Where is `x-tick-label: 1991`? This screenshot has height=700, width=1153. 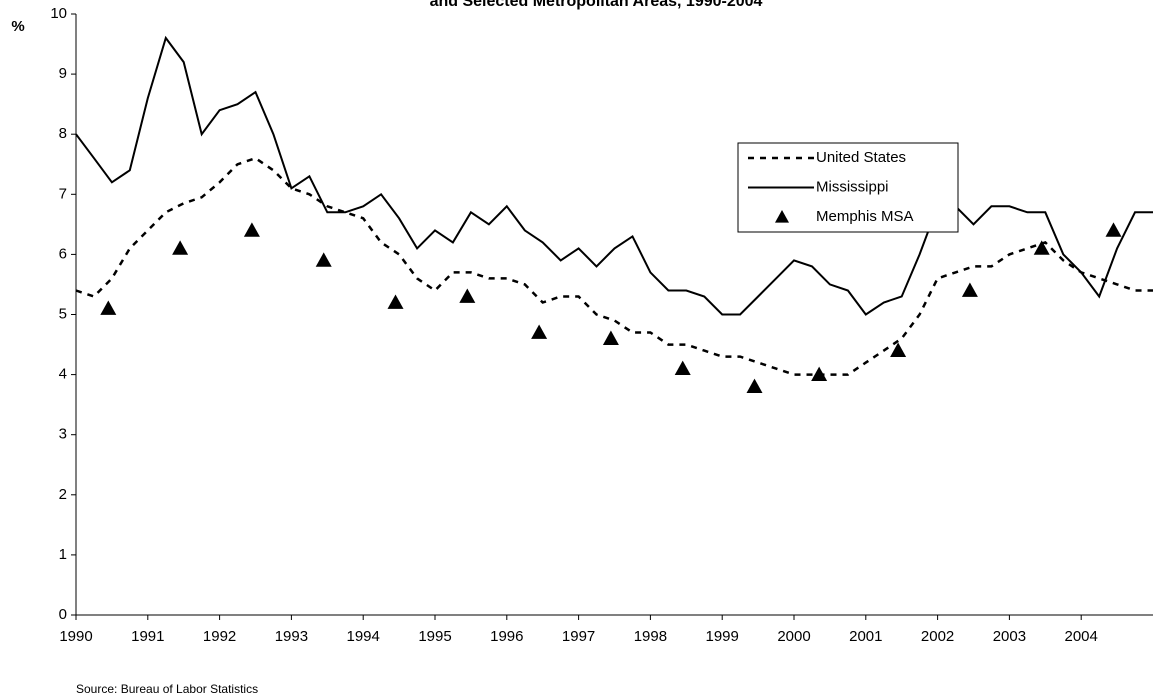 x-tick-label: 1991 is located at coordinates (147, 636).